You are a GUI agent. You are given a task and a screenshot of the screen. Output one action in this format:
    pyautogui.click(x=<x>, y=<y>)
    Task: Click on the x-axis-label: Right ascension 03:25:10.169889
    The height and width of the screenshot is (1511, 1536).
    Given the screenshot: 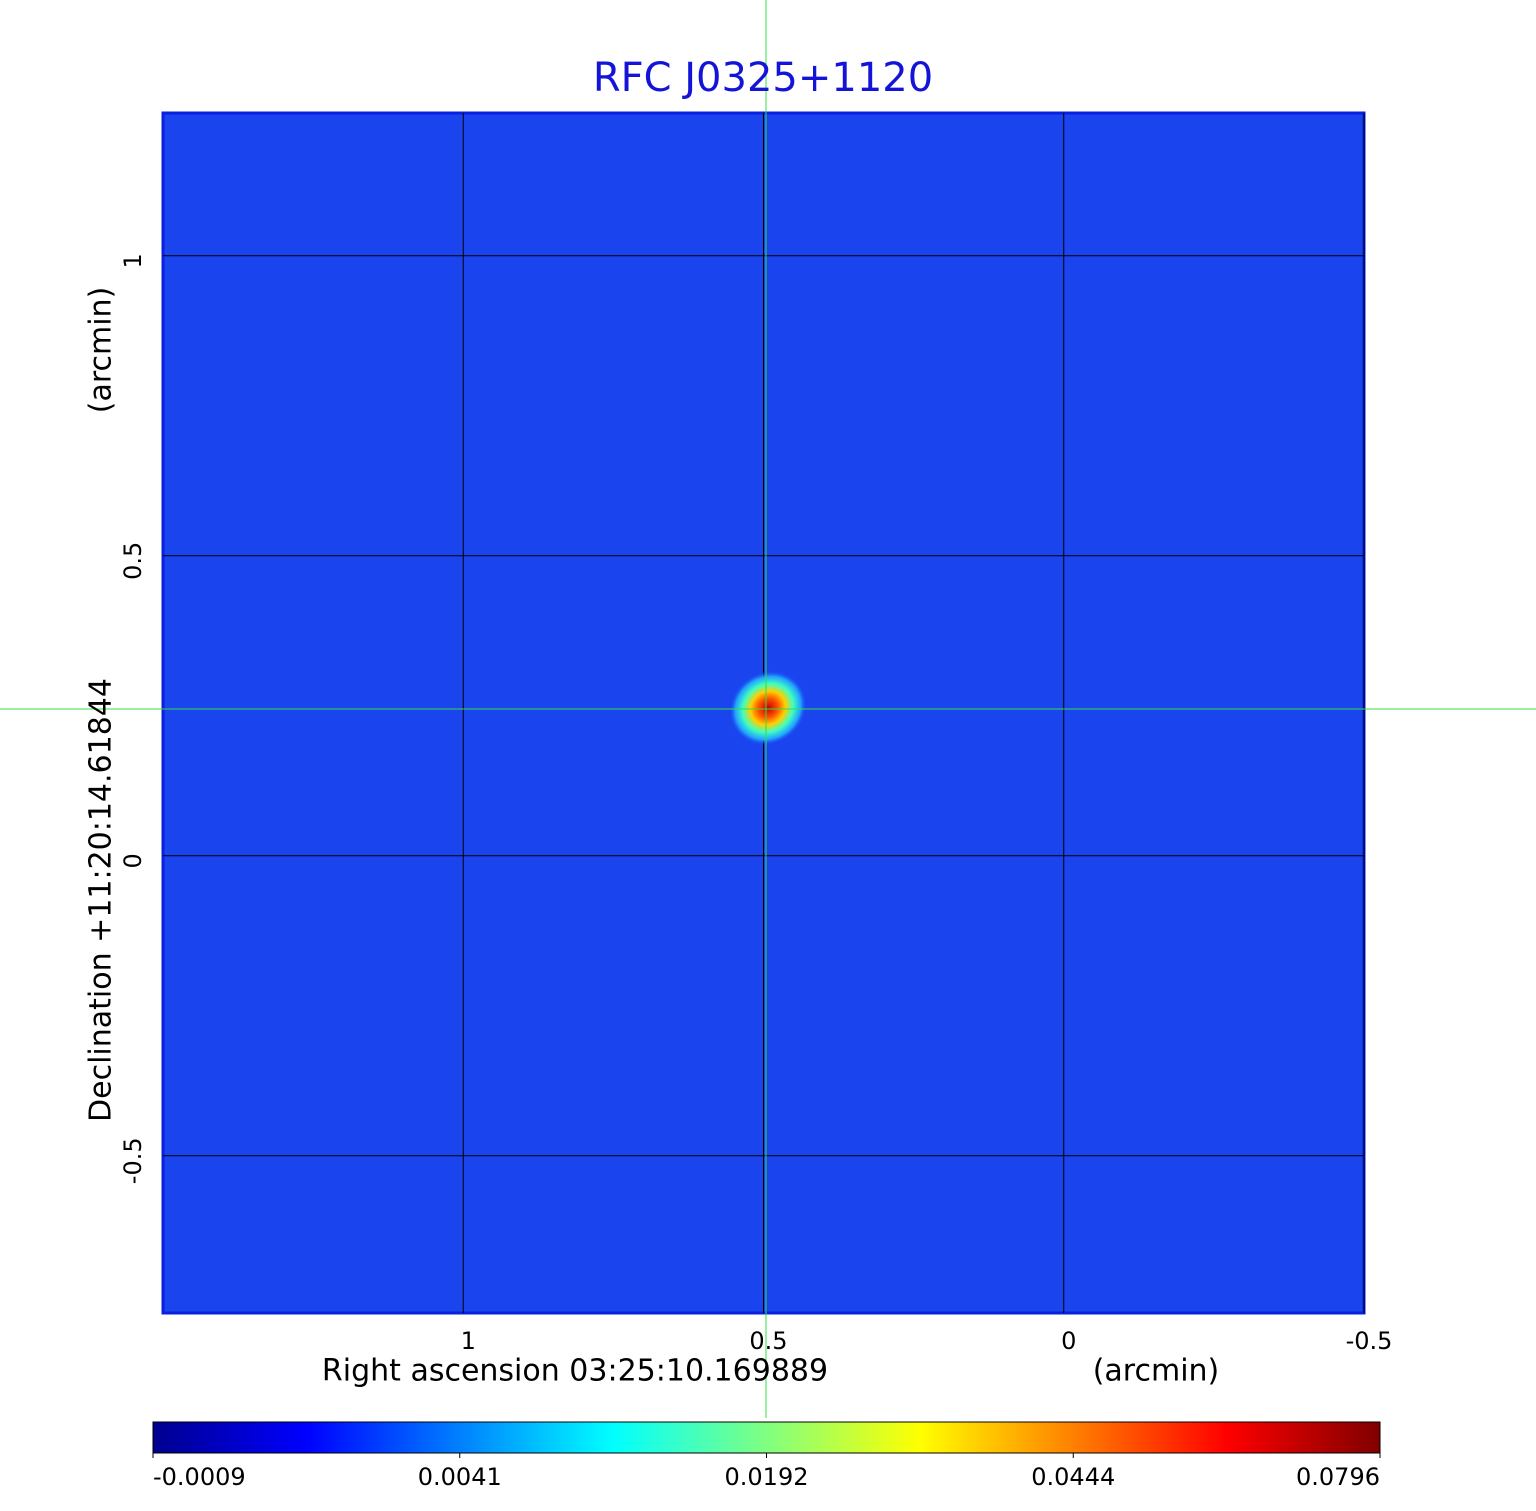 What is the action you would take?
    pyautogui.click(x=575, y=1371)
    